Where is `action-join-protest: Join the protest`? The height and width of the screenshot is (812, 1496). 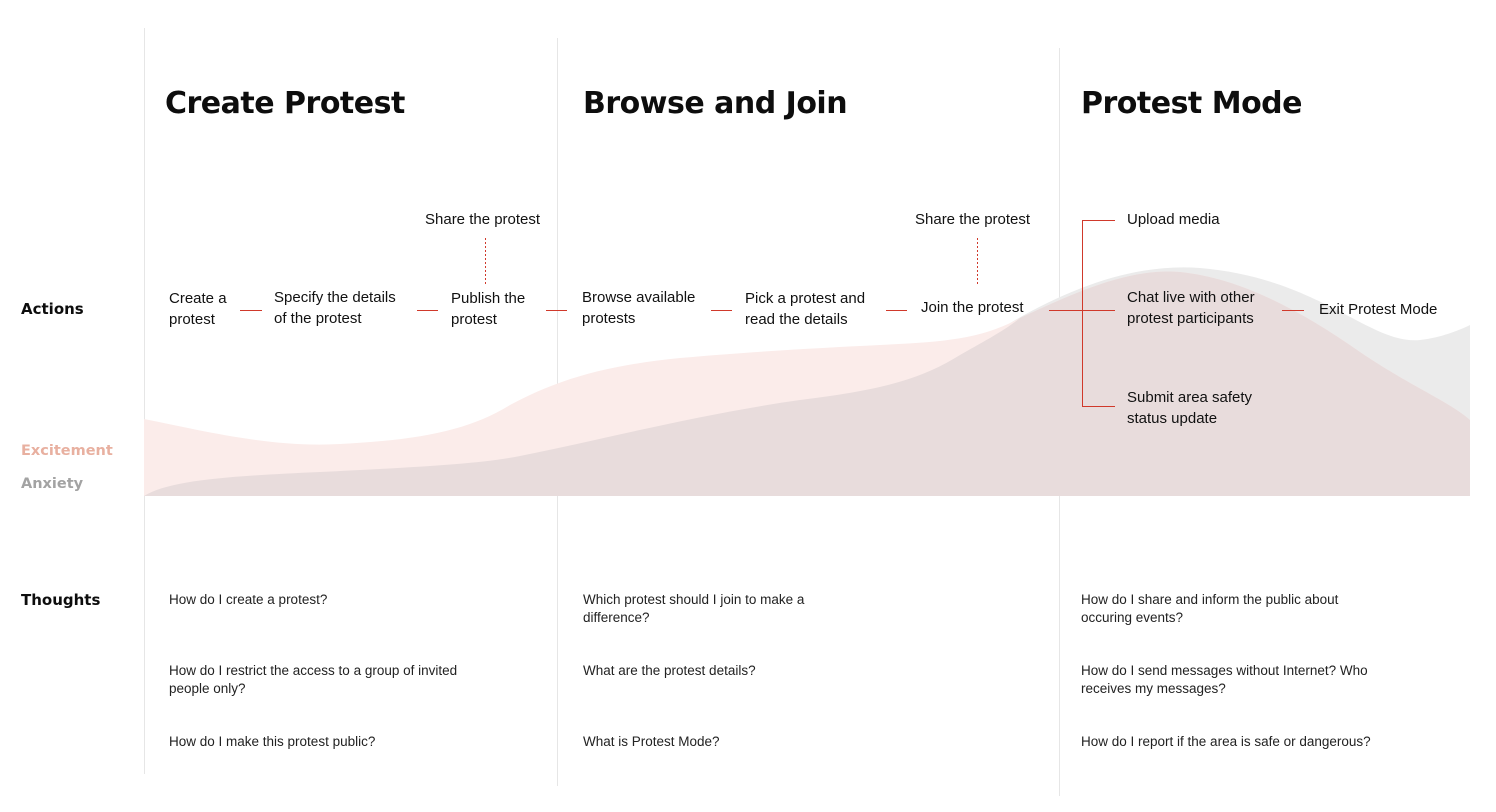 action-join-protest: Join the protest is located at coordinates (972, 307).